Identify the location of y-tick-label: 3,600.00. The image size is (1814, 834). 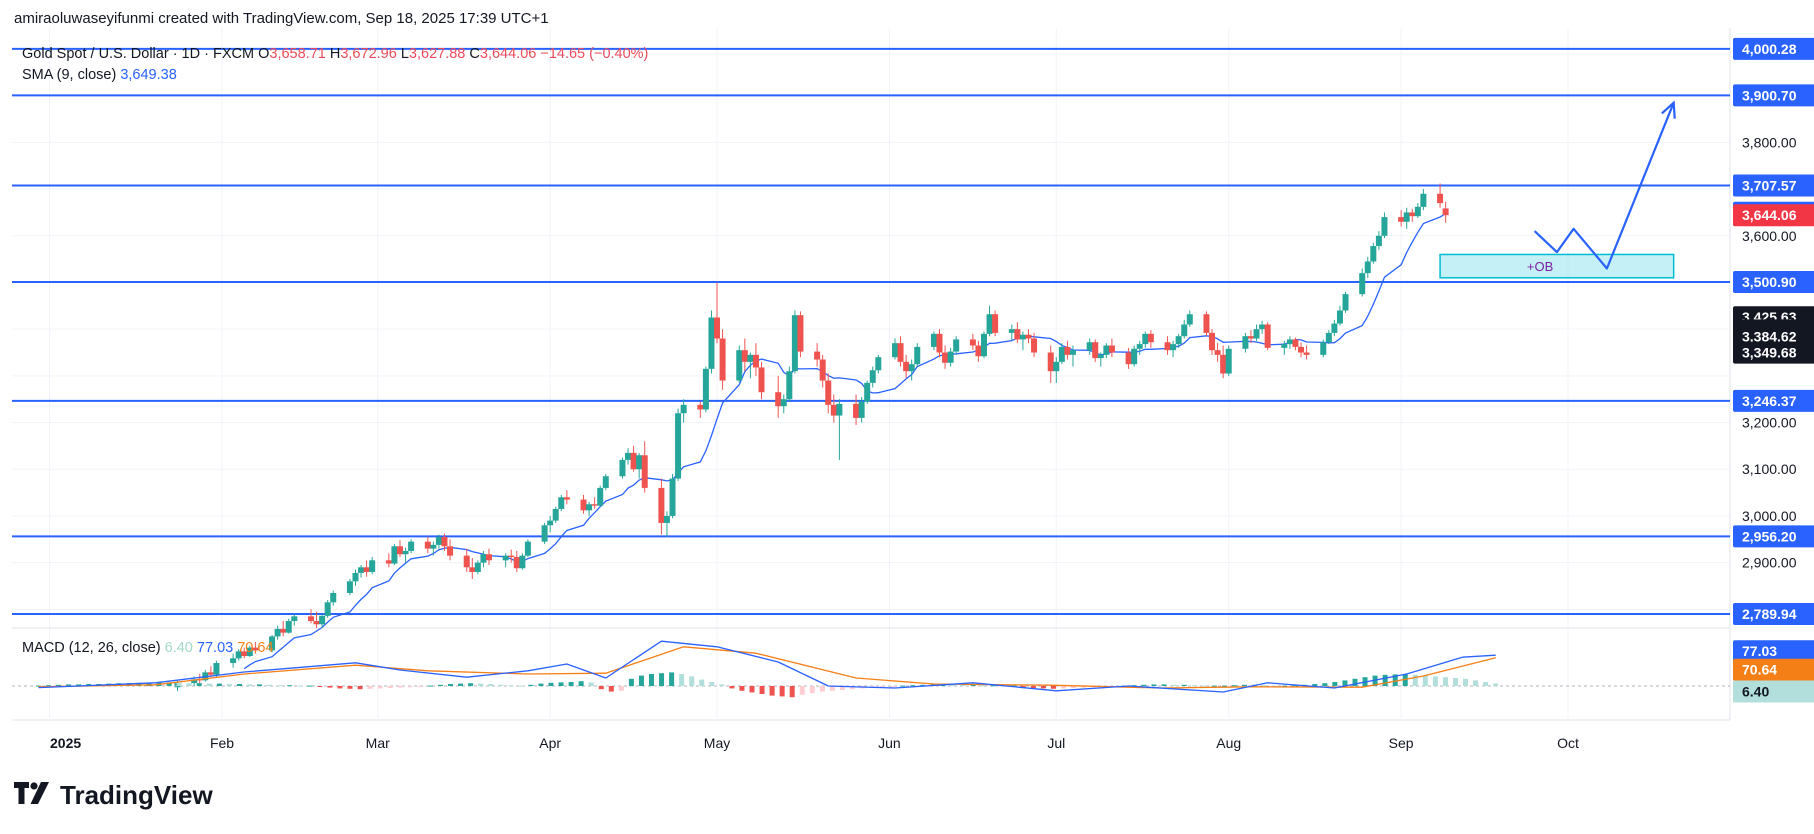
(1769, 236).